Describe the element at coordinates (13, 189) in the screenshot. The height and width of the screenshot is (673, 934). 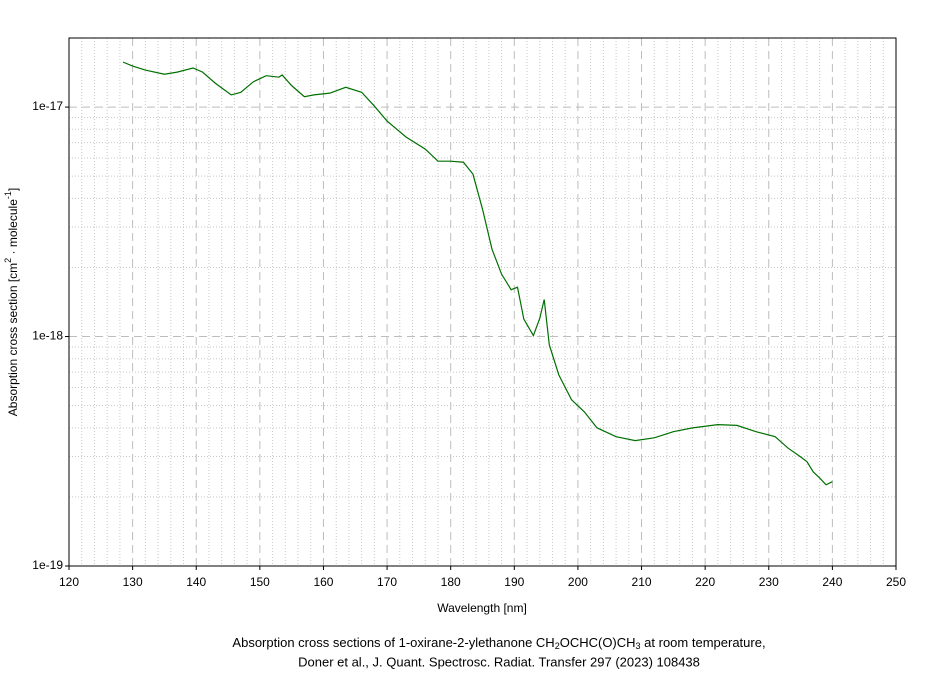
I see `text-part: ]` at that location.